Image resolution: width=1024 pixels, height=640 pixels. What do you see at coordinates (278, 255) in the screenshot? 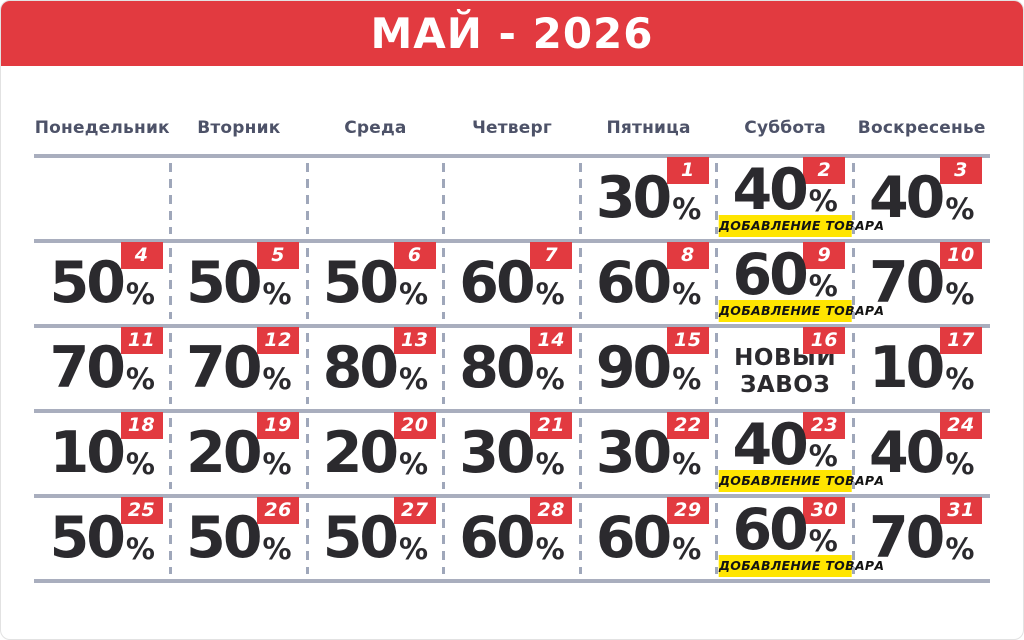
I see `day-number-badge: 5` at bounding box center [278, 255].